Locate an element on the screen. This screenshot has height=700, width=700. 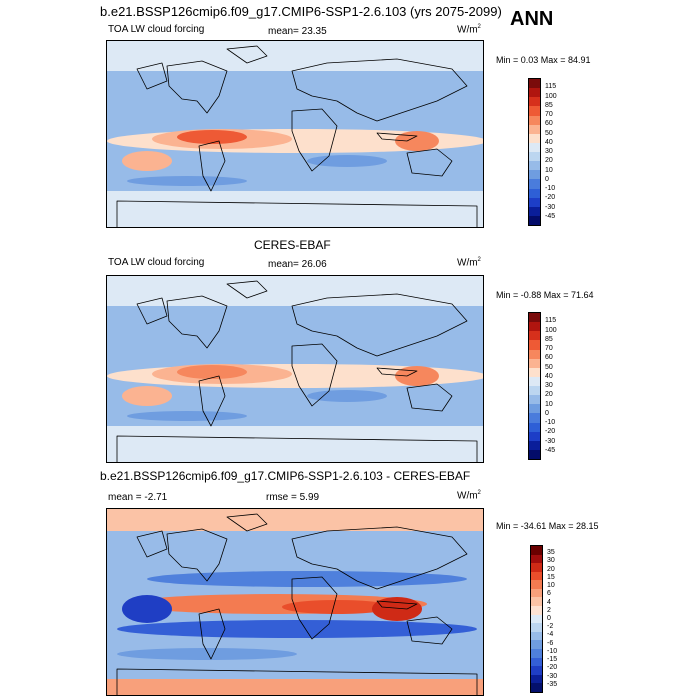
minmax-label: Min = 0.03 Max = 84.91 is located at coordinates (543, 60).